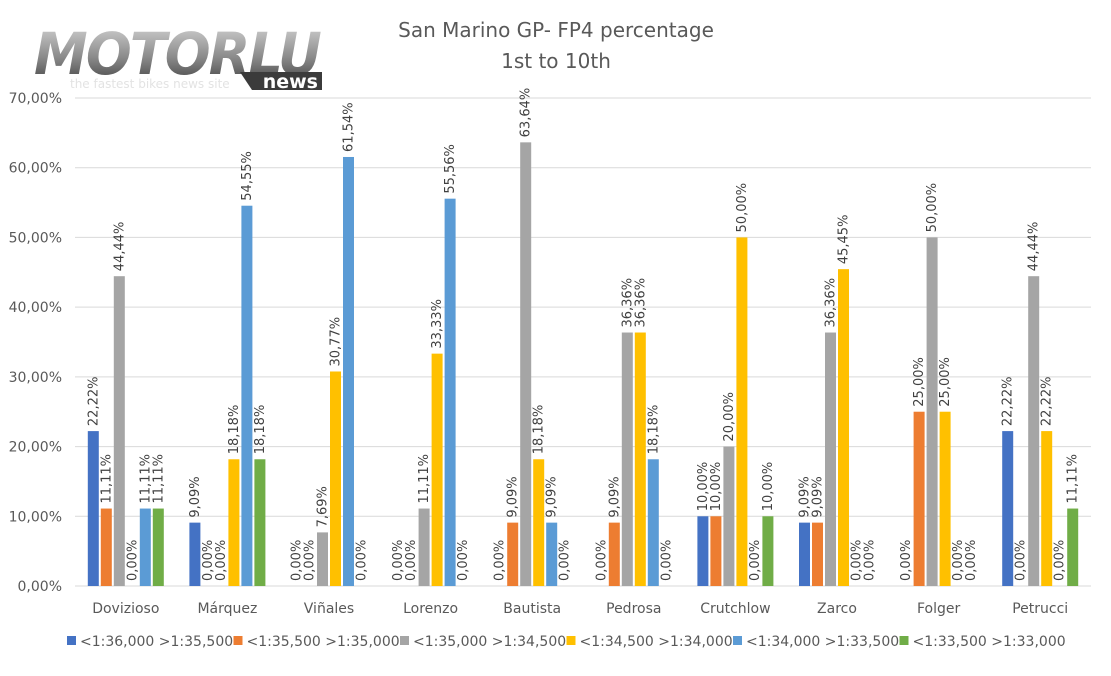 Image resolution: width=1111 pixels, height=676 pixels. I want to click on chart-subtitle: 1st to 10th, so click(556, 61).